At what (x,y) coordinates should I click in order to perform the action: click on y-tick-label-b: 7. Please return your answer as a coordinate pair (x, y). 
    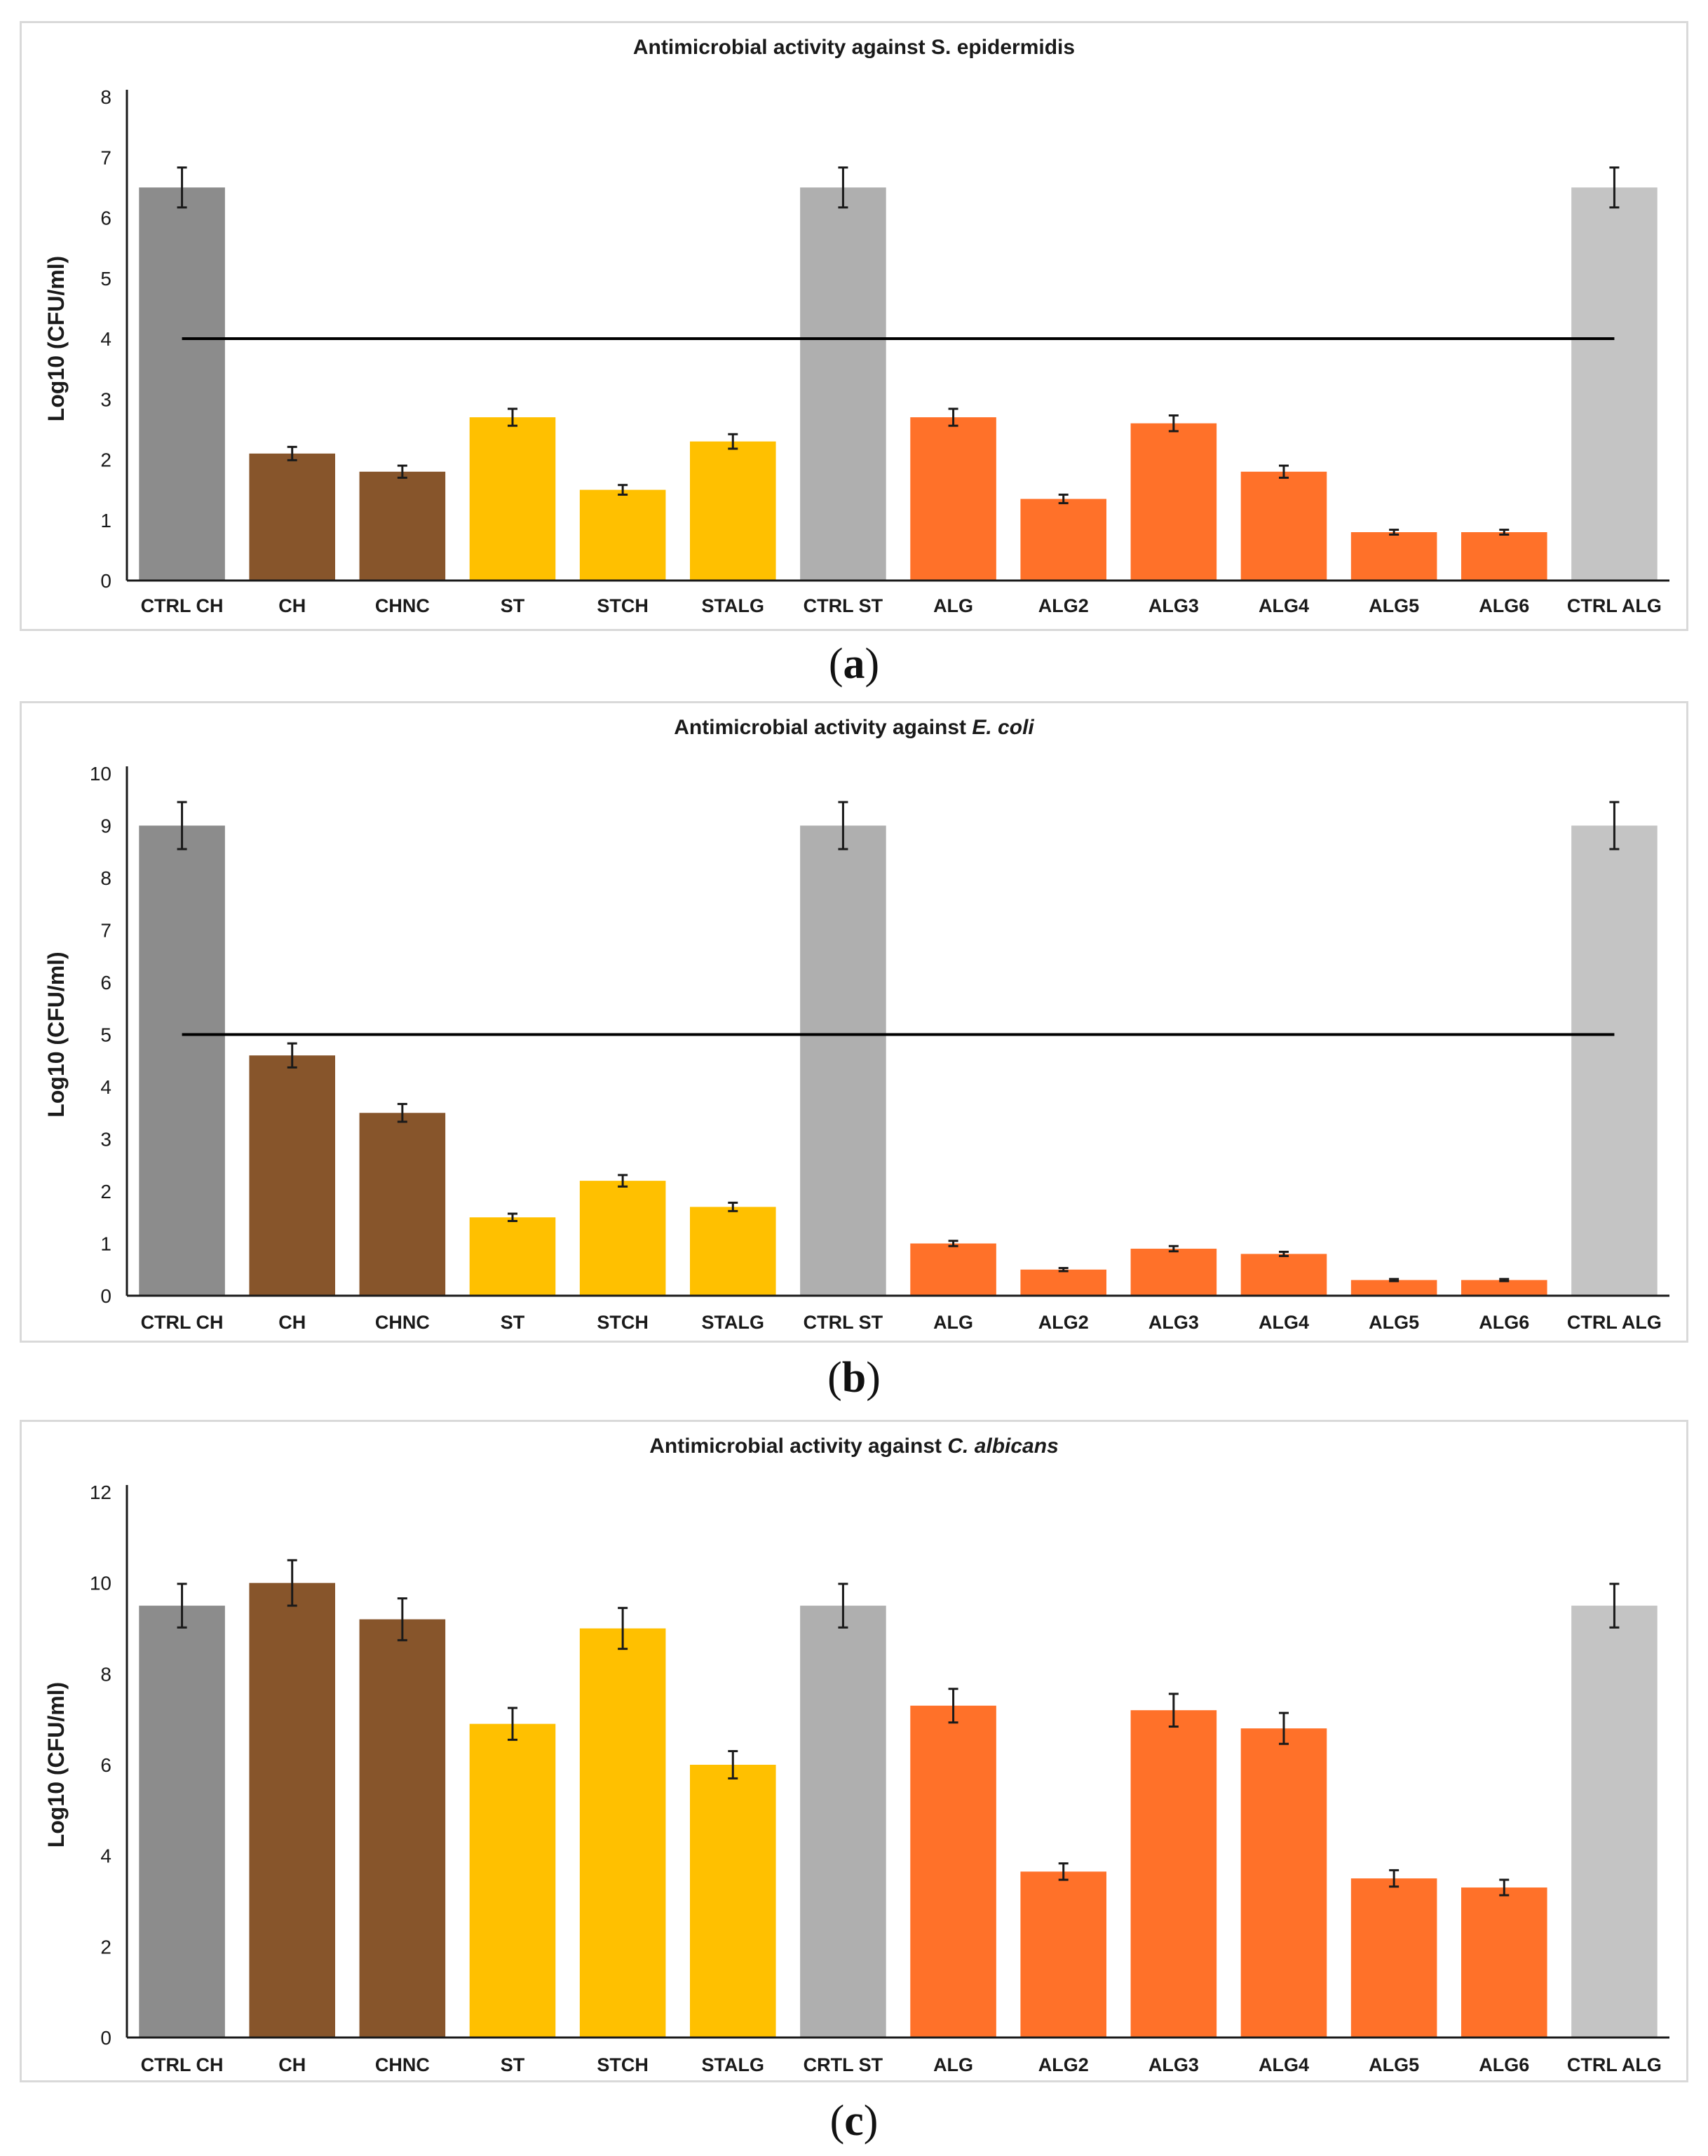
    Looking at the image, I should click on (105, 931).